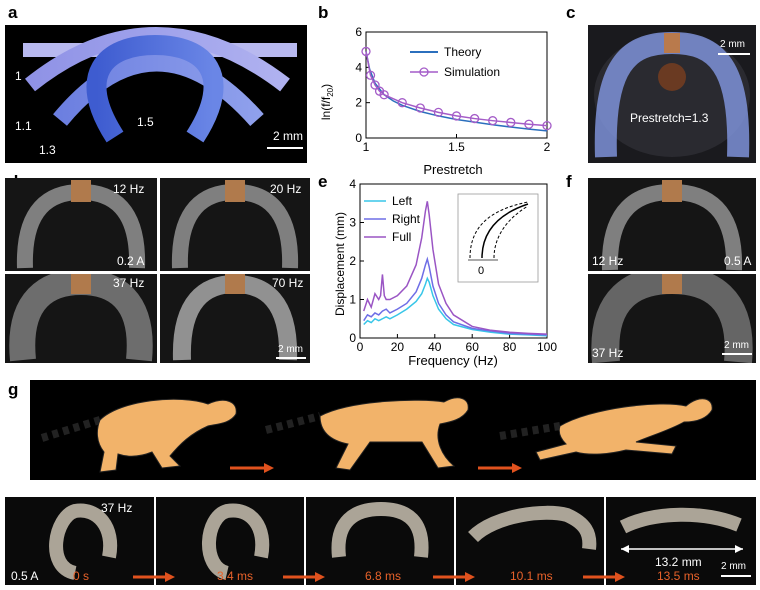 This screenshot has height=590, width=760. What do you see at coordinates (235, 576) in the screenshot?
I see `time-label-1: 3.4 ms` at bounding box center [235, 576].